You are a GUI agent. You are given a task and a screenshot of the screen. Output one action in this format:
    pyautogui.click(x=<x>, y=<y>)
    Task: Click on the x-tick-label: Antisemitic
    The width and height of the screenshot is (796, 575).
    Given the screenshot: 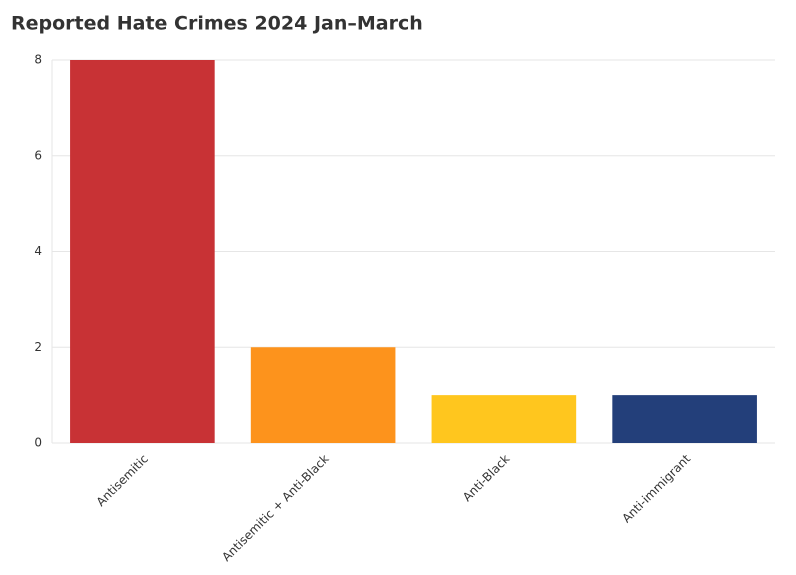 What is the action you would take?
    pyautogui.click(x=122, y=480)
    